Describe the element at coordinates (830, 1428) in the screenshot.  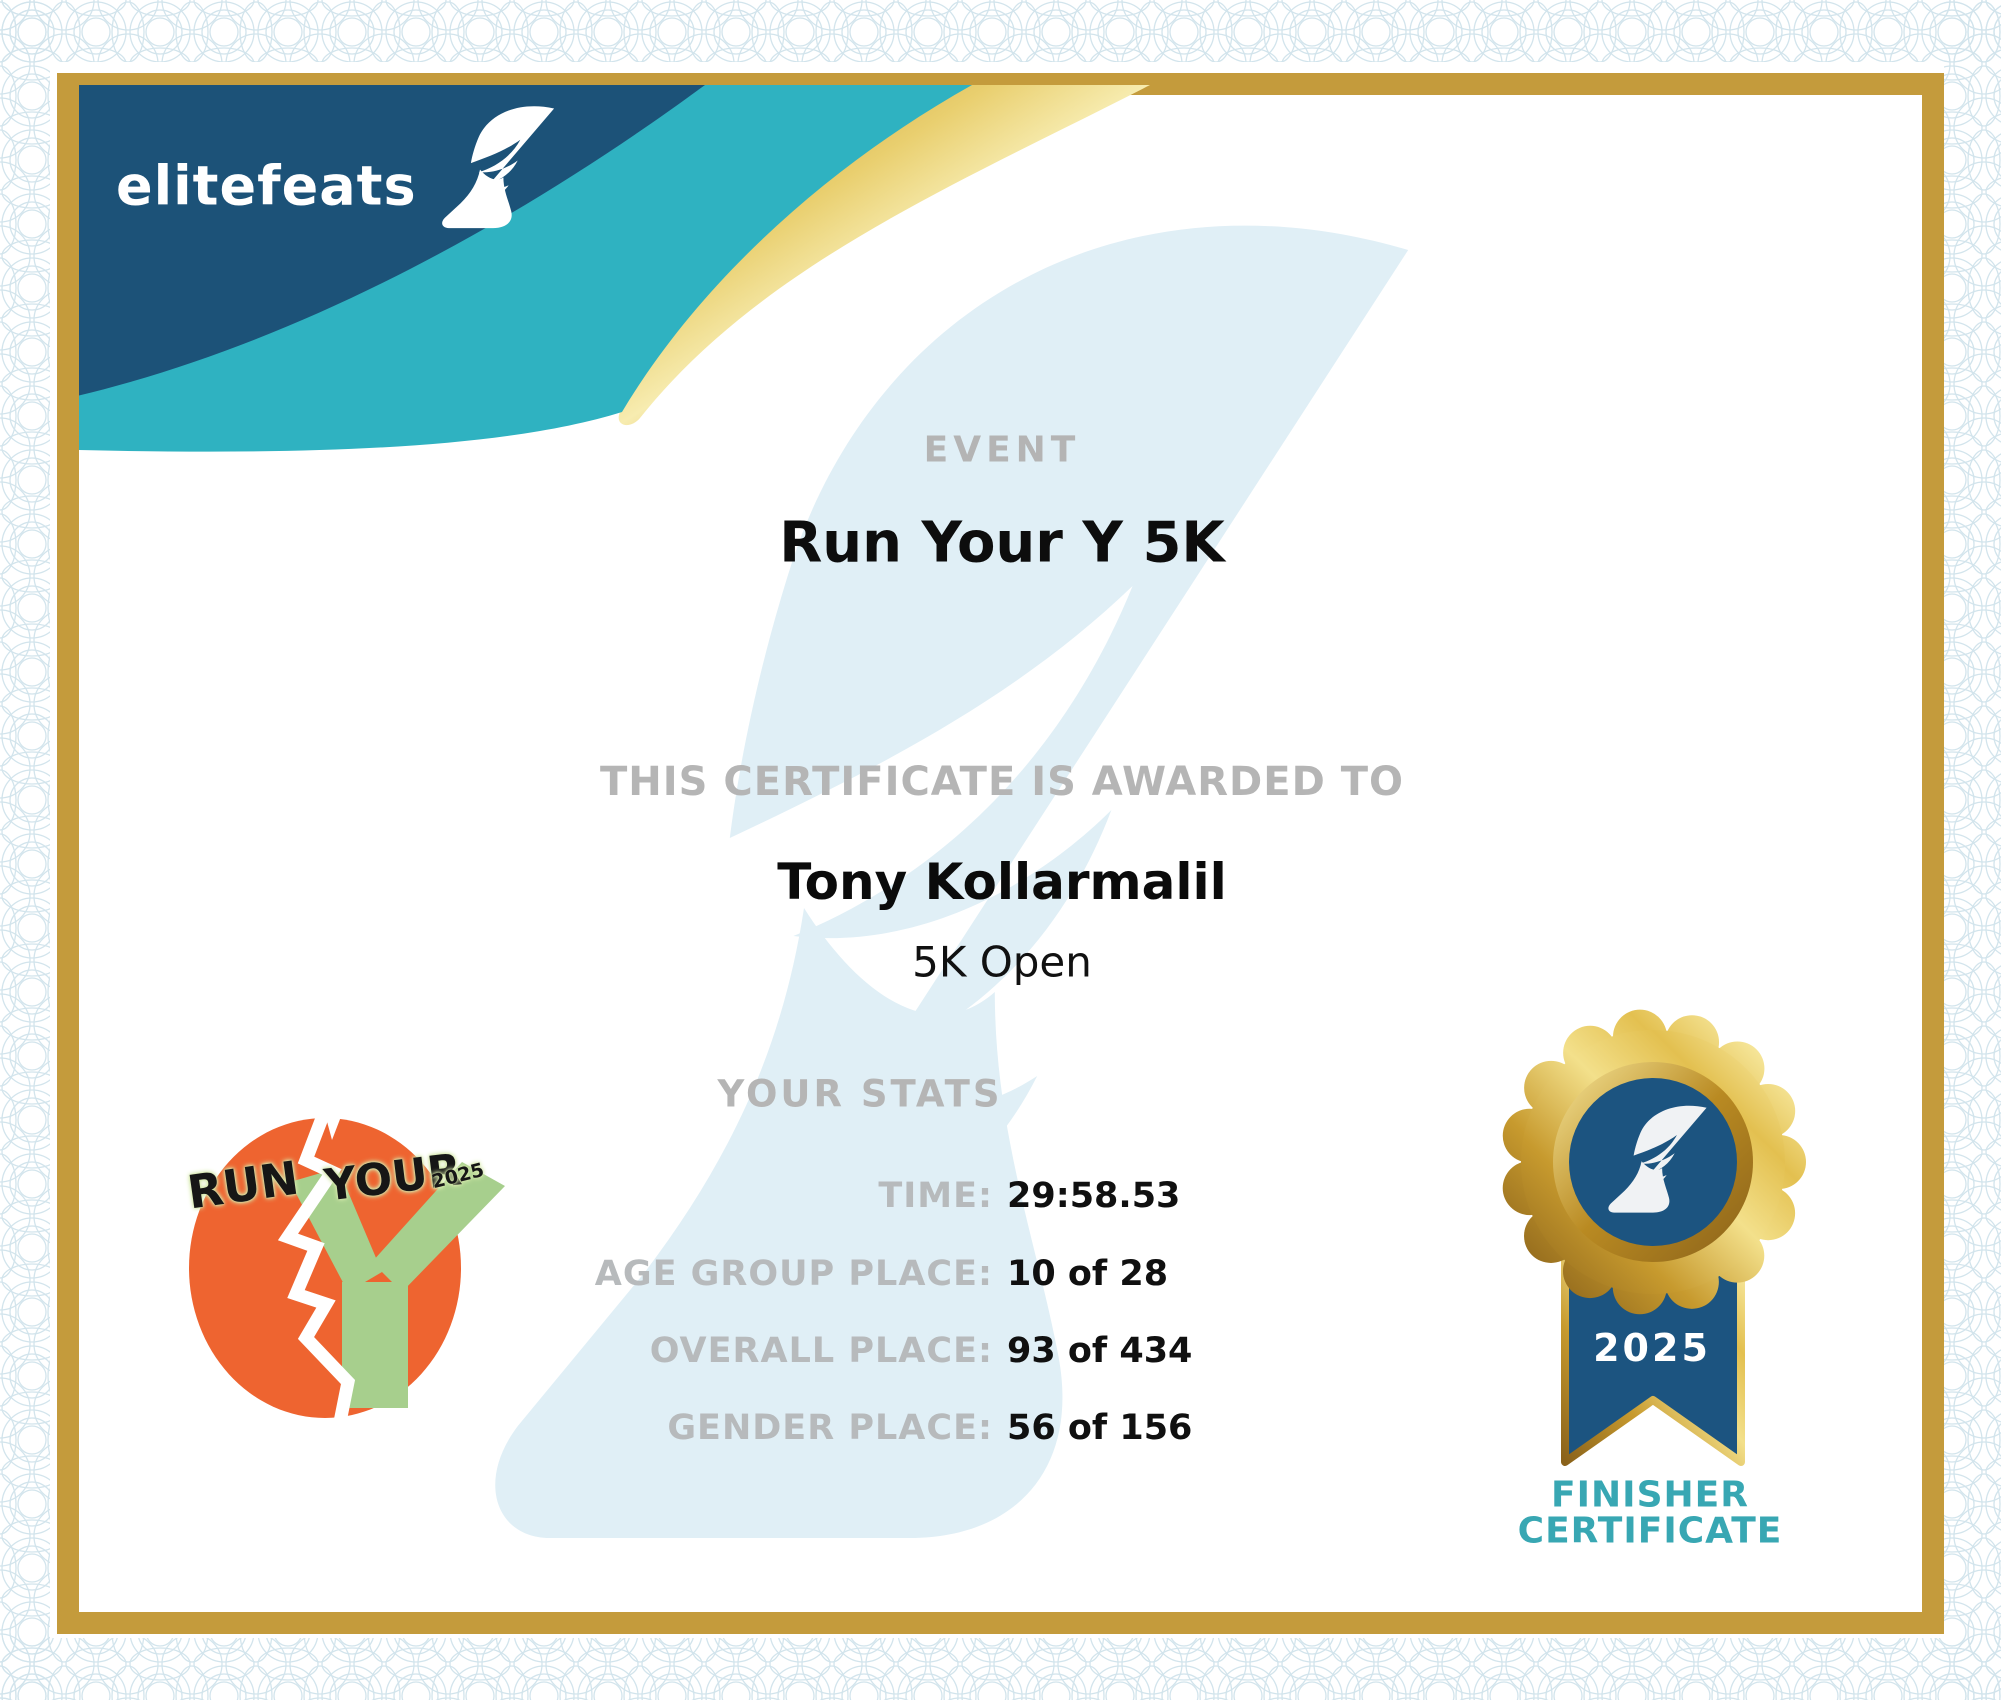
I see `stat-label-gender-place: GENDER PLACE:` at that location.